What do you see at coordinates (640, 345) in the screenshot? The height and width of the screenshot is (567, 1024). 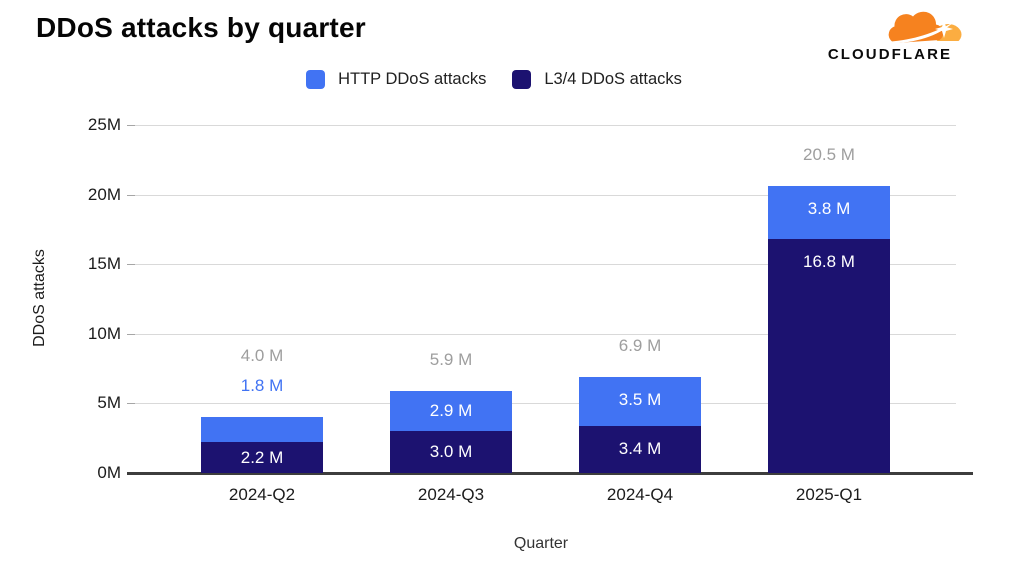 I see `total-label-2024-Q4: 6.9 M` at bounding box center [640, 345].